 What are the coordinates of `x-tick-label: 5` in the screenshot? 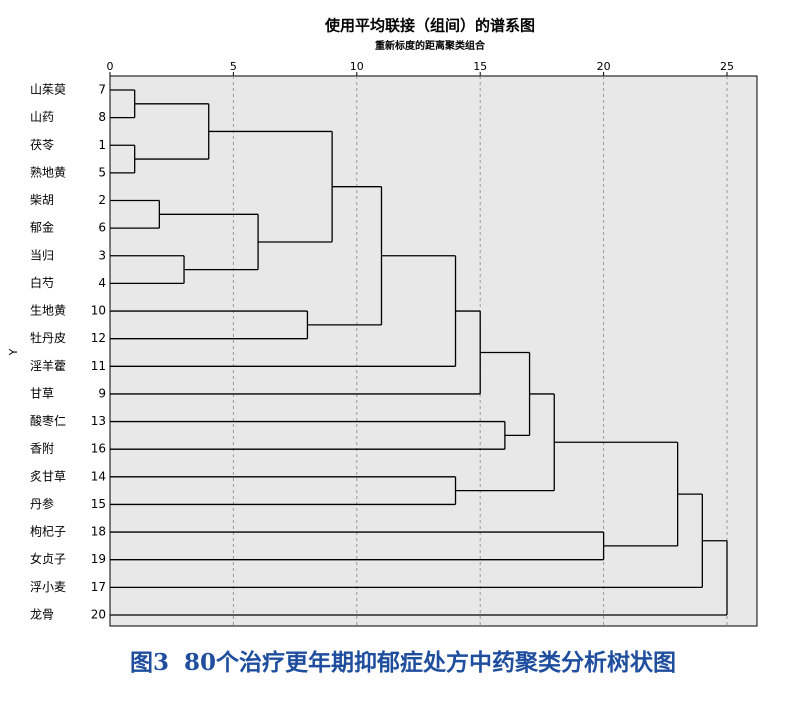 It's located at (233, 66).